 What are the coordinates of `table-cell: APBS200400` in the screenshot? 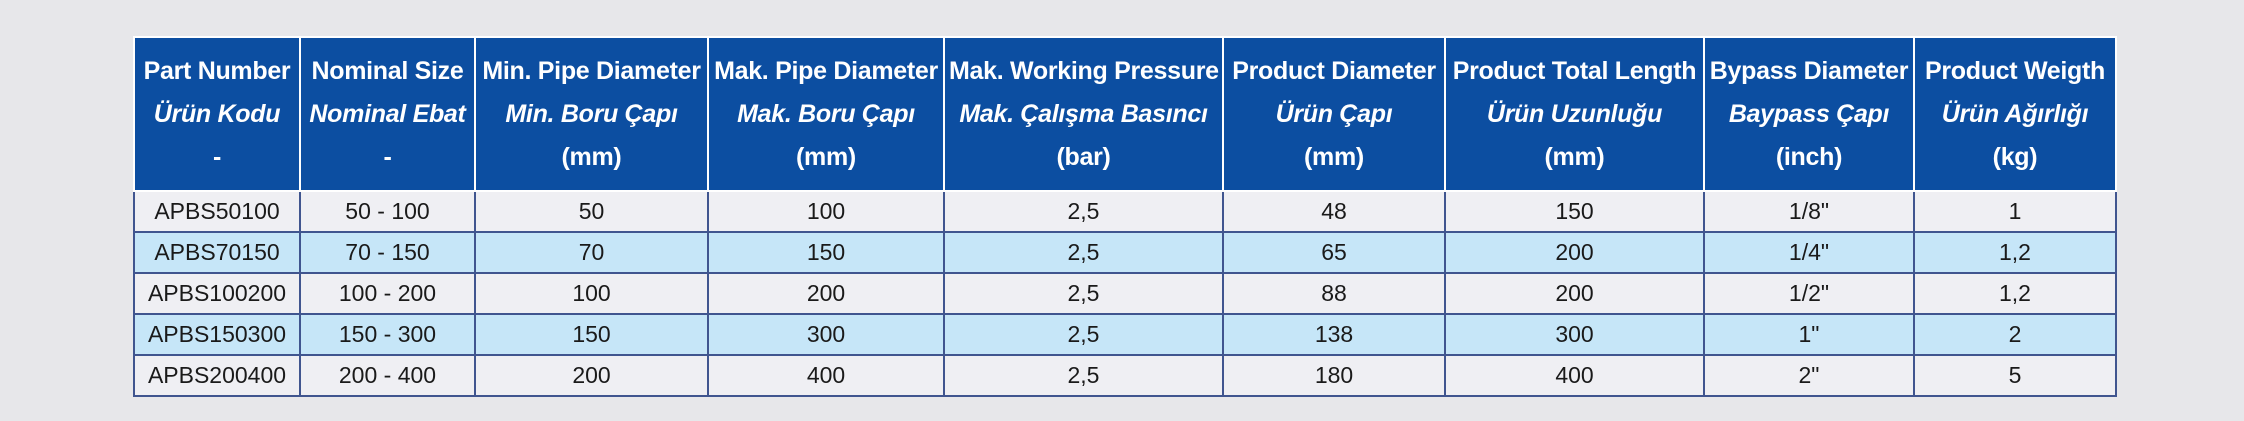 It's located at (217, 375).